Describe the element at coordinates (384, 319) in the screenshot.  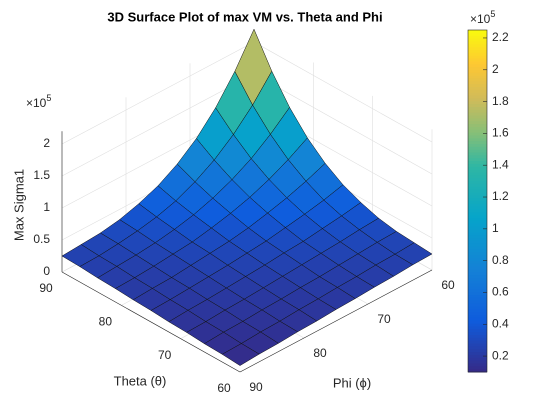
I see `y-tick-label: 70` at that location.